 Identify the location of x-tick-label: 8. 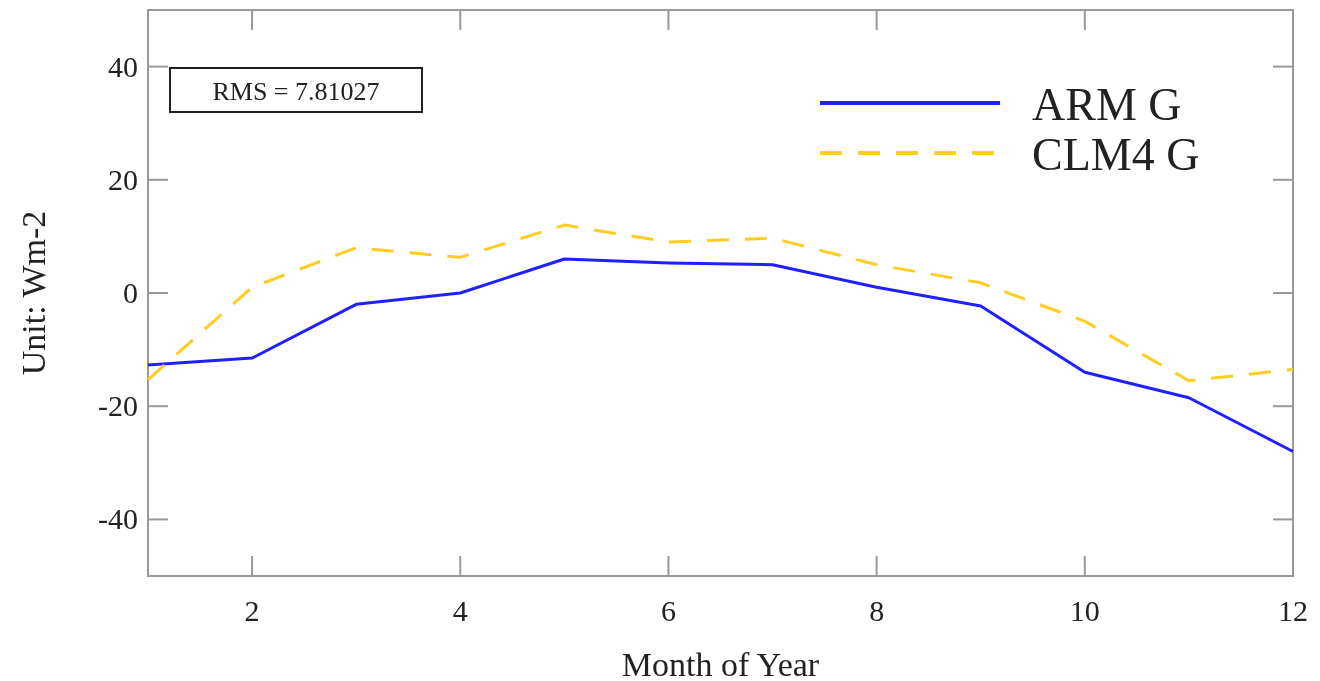
(877, 610).